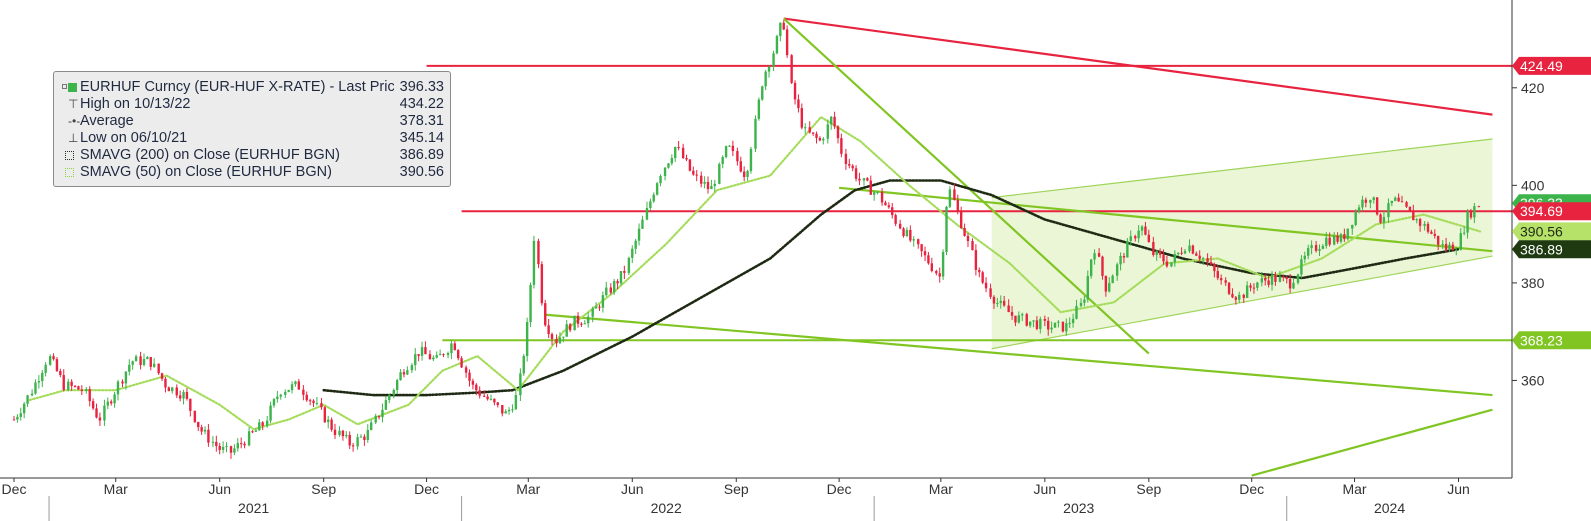 The width and height of the screenshot is (1591, 521). What do you see at coordinates (73, 138) in the screenshot?
I see `low-marker-icon: ⊥` at bounding box center [73, 138].